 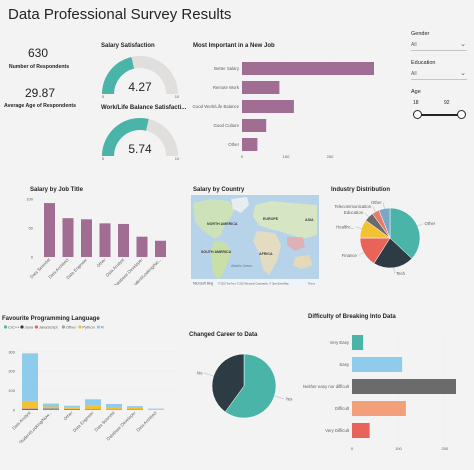 What do you see at coordinates (49, 327) in the screenshot?
I see `legend-label: JavaScript` at bounding box center [49, 327].